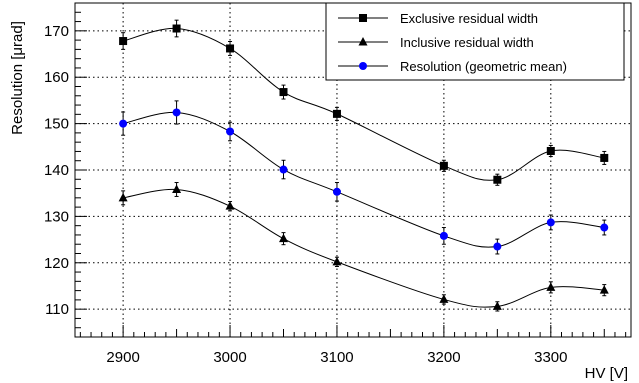 The image size is (639, 383). What do you see at coordinates (56, 124) in the screenshot?
I see `y-tick-label: 150` at bounding box center [56, 124].